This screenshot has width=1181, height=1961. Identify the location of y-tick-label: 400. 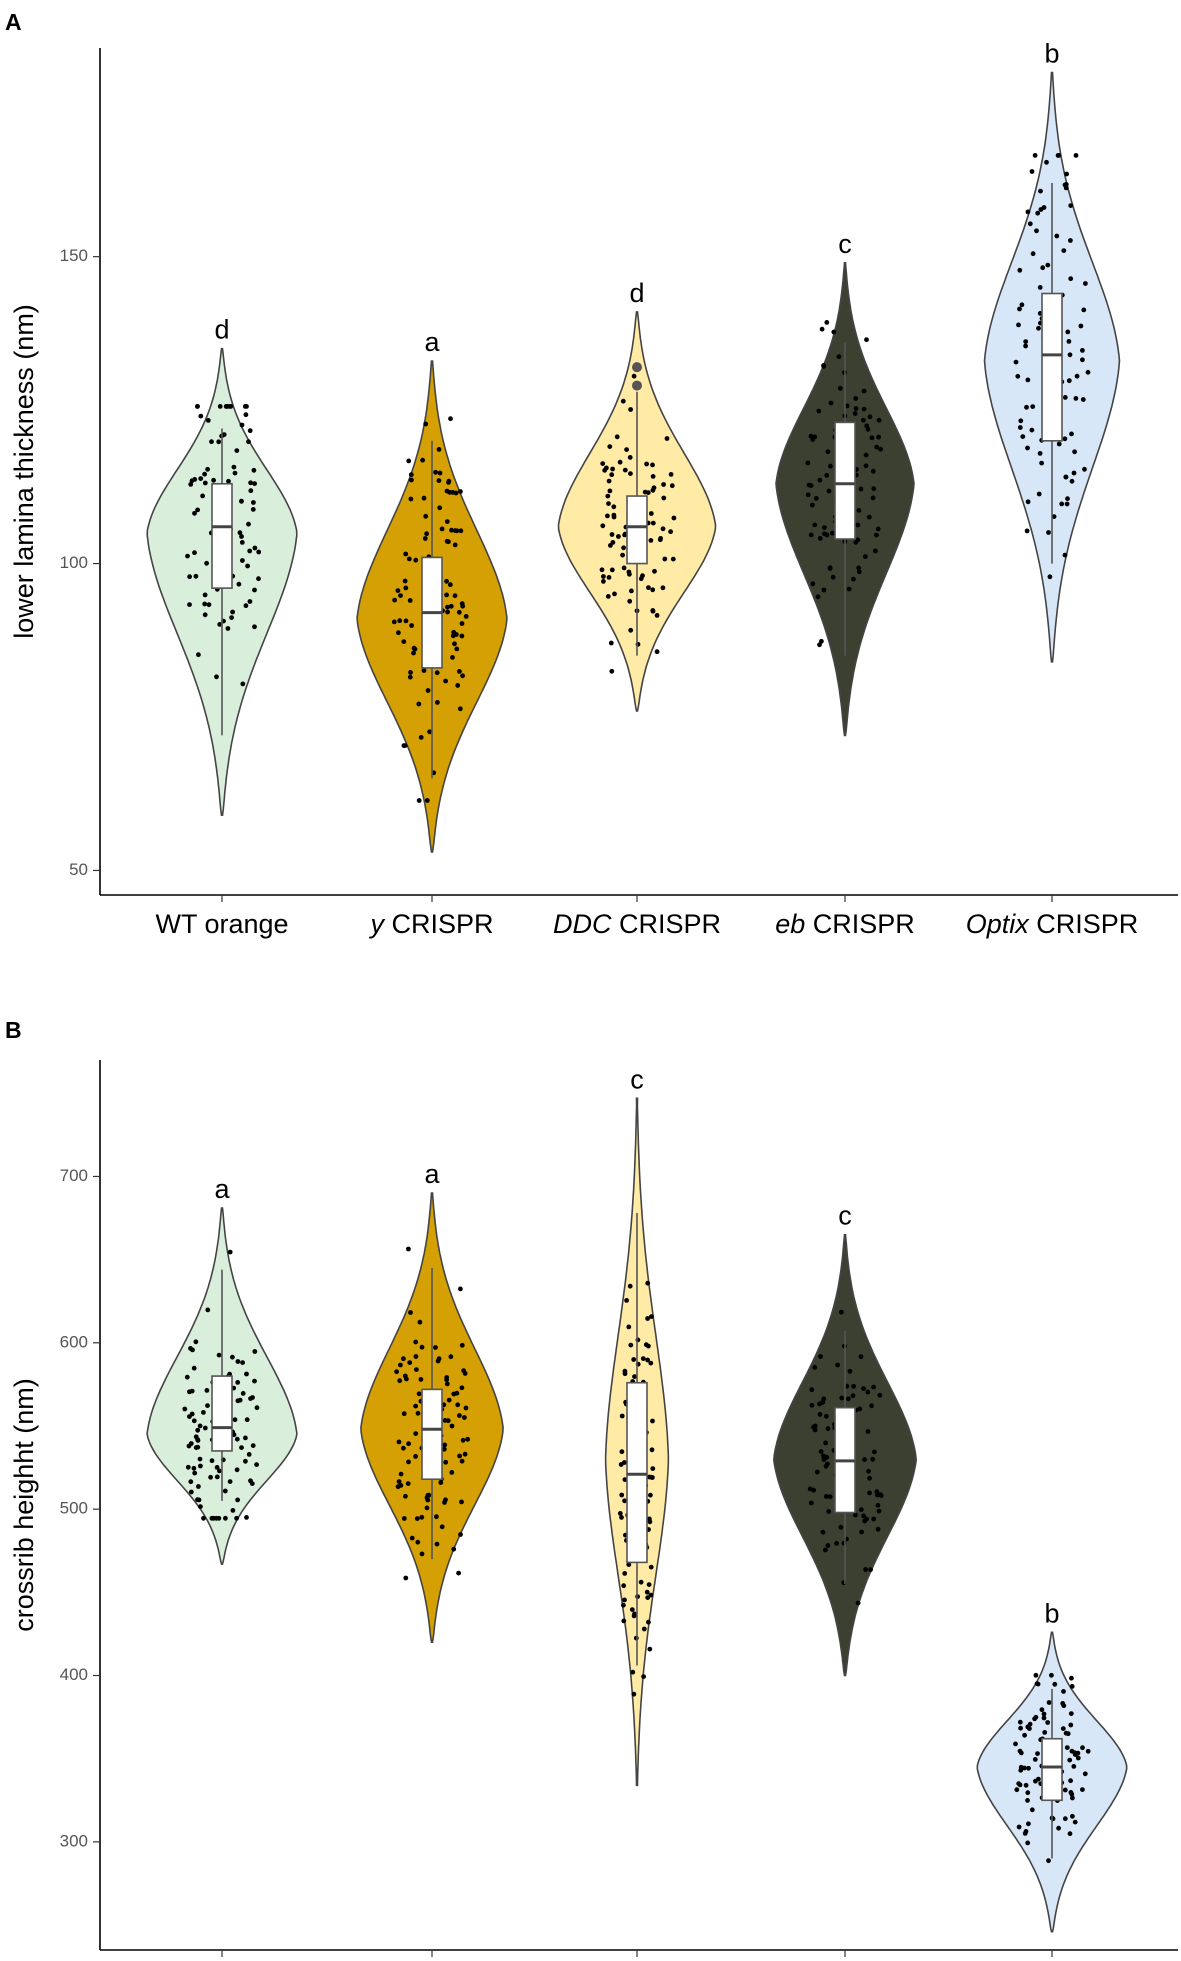
(74, 1674).